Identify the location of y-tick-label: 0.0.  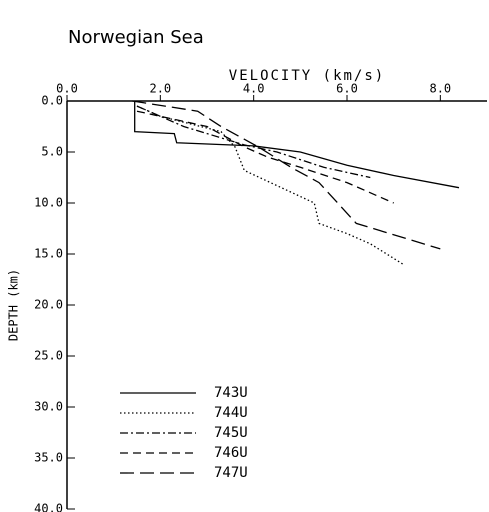
(52, 101).